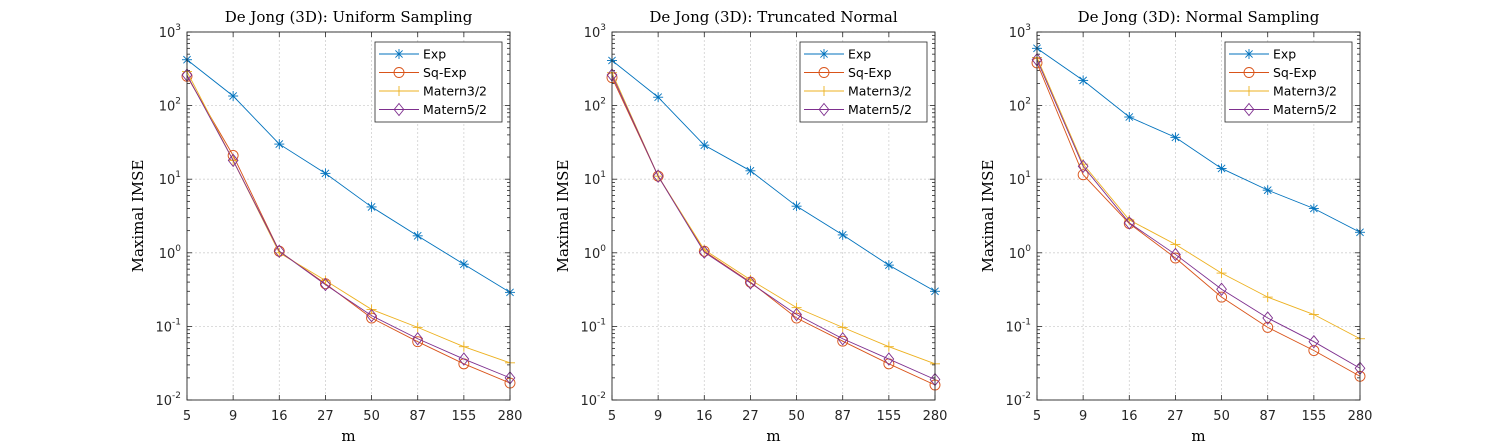 Image resolution: width=1491 pixels, height=446 pixels. What do you see at coordinates (935, 416) in the screenshot?
I see `x-tick-label: 280` at bounding box center [935, 416].